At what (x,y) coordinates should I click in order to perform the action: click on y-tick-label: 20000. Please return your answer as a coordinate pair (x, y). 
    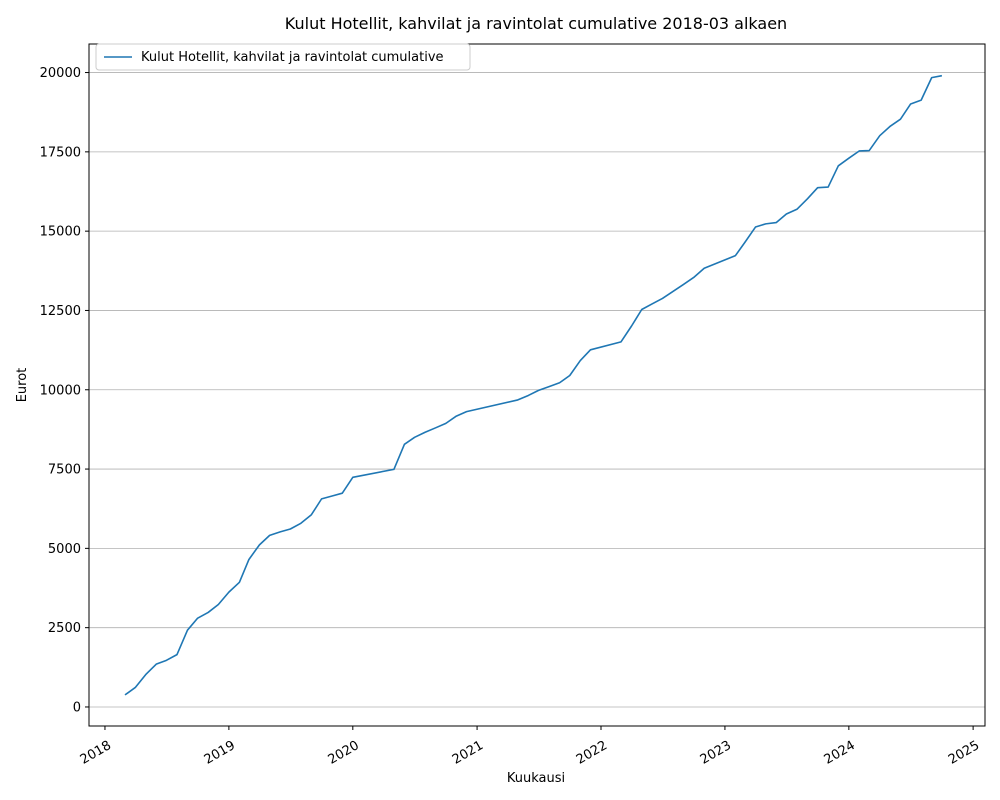
    Looking at the image, I should click on (60, 73).